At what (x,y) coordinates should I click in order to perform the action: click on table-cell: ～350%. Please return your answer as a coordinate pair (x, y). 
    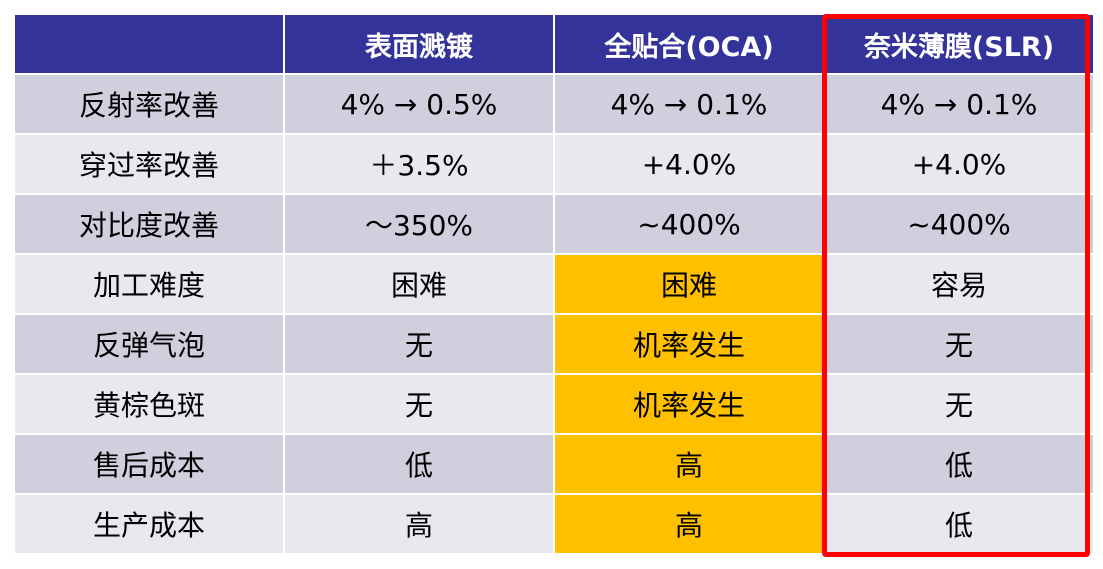
    Looking at the image, I should click on (419, 224).